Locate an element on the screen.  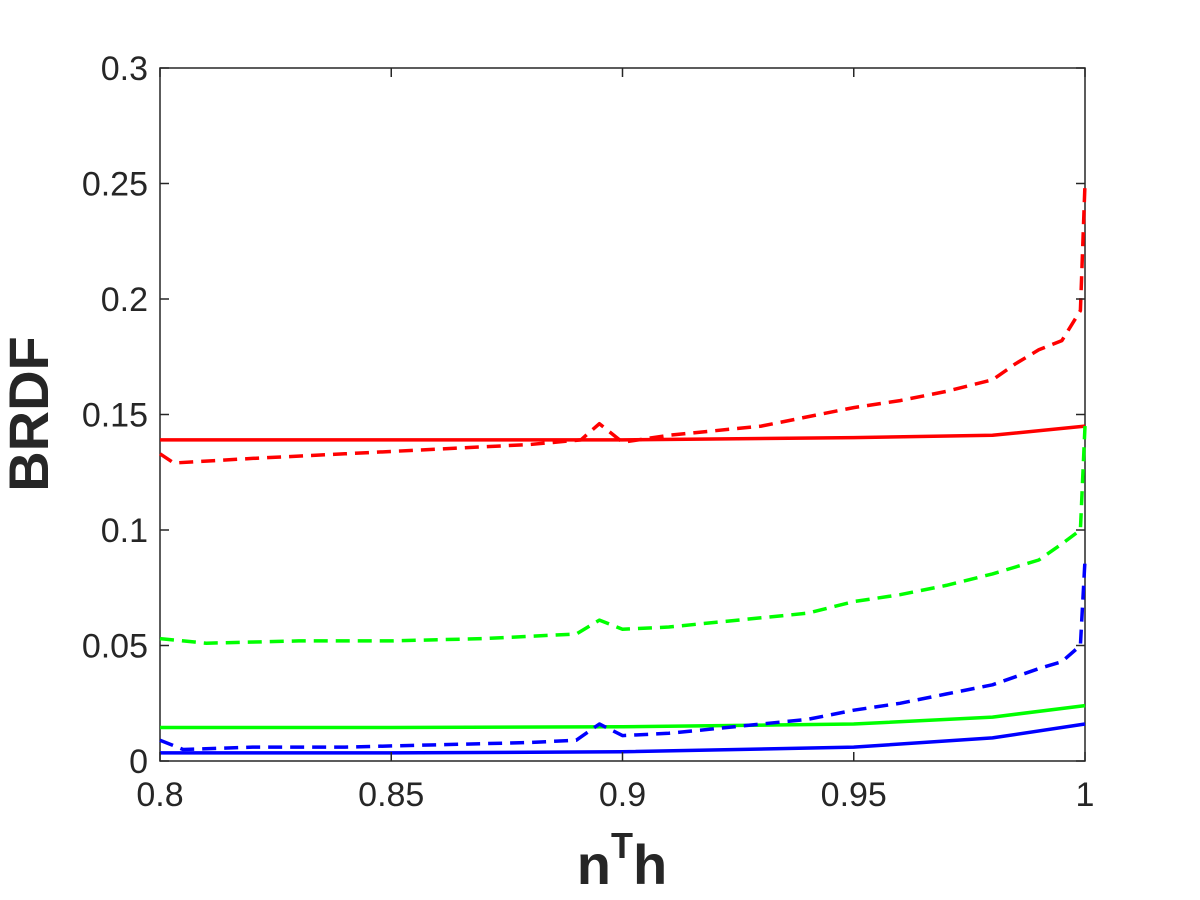
x-tick-label: 0.85 is located at coordinates (391, 795).